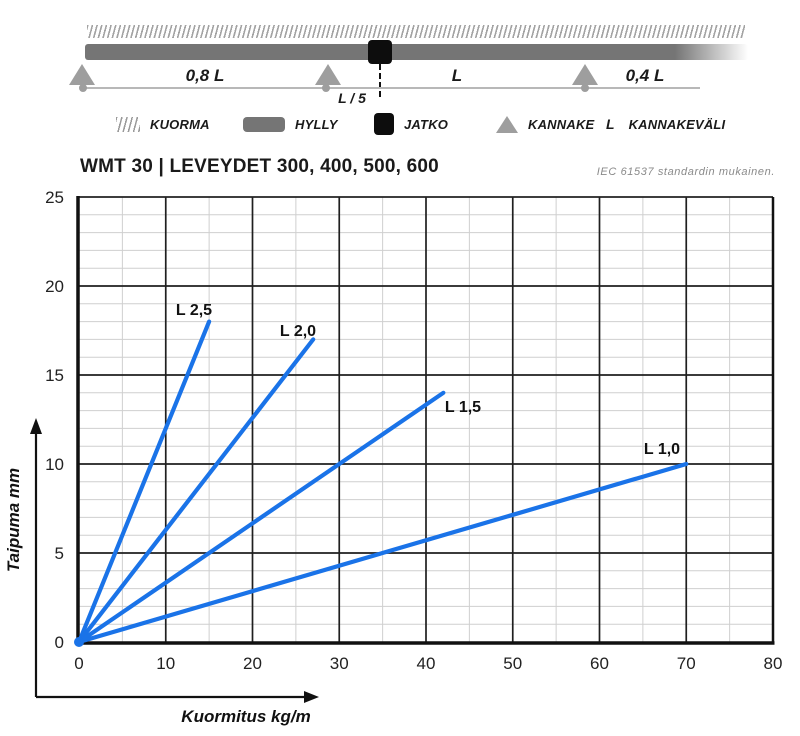 This screenshot has height=736, width=800. What do you see at coordinates (205, 75) in the screenshot?
I see `span-label-1: 0,8 L` at bounding box center [205, 75].